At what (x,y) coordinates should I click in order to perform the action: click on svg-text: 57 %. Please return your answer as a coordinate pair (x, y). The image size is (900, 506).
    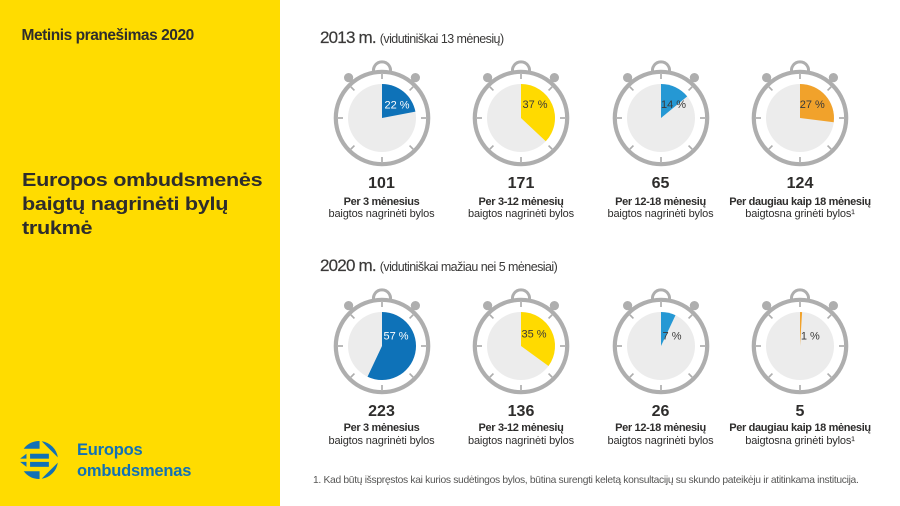
    Looking at the image, I should click on (395, 337).